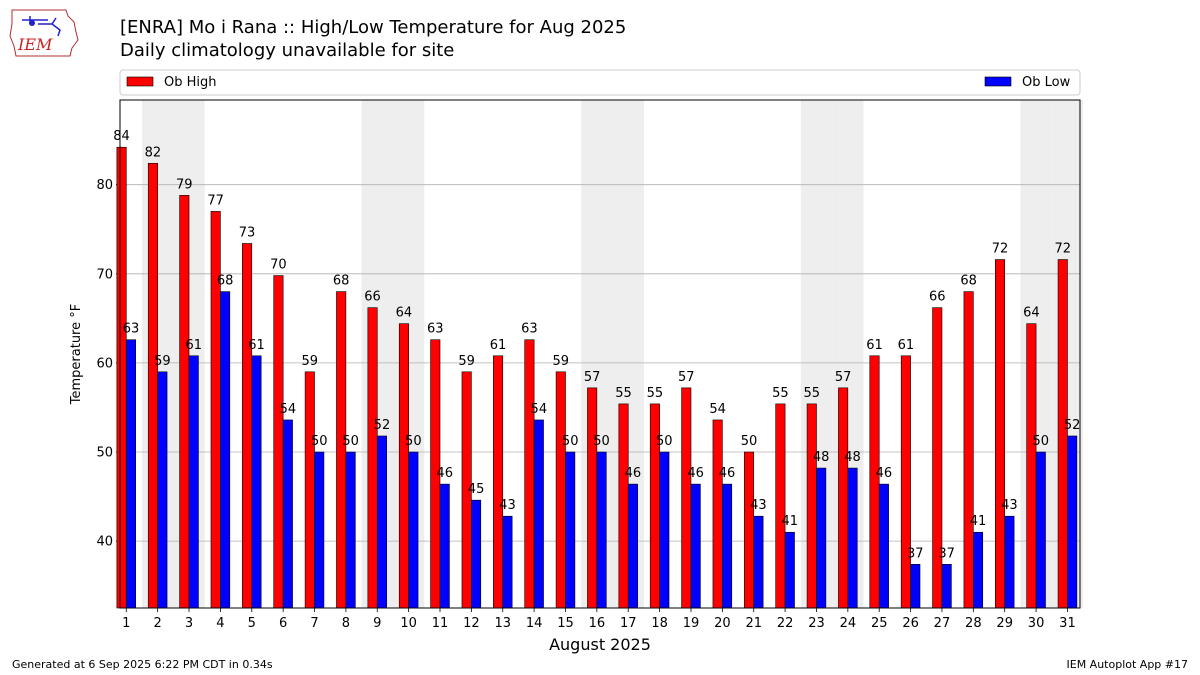 The width and height of the screenshot is (1200, 675). What do you see at coordinates (1127, 664) in the screenshot?
I see `autoplot-app-label: IEM Autoplot App #17` at bounding box center [1127, 664].